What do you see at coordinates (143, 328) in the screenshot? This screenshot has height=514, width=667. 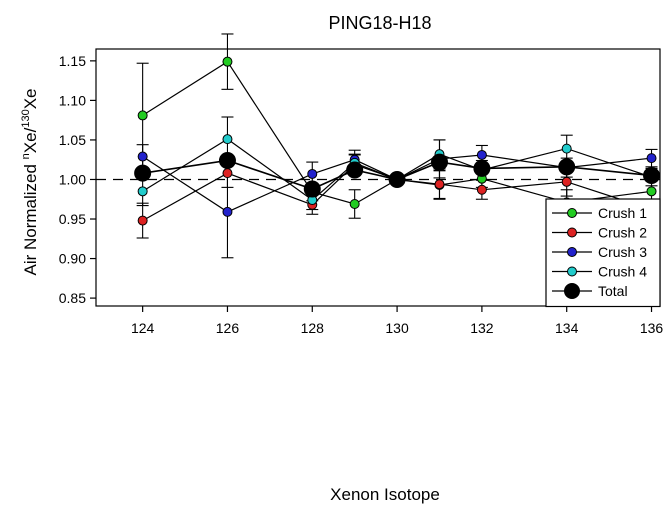 I see `x-tick-label: 124` at bounding box center [143, 328].